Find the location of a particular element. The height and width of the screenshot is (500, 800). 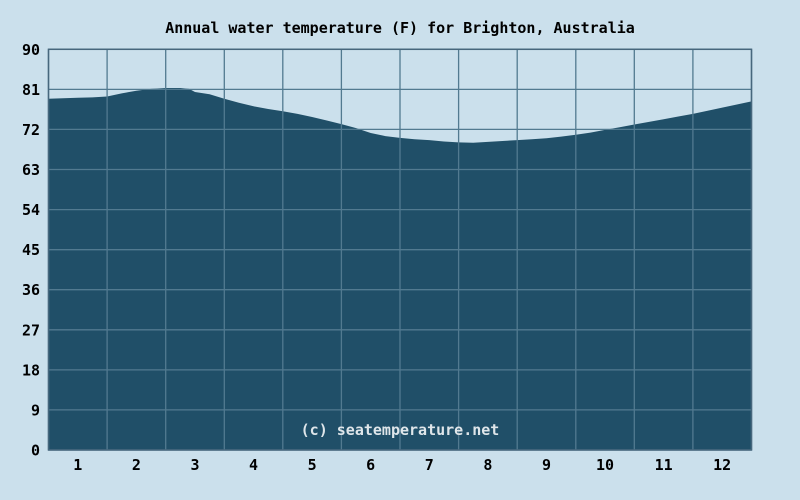

y-tick-label: 72 is located at coordinates (31, 130).